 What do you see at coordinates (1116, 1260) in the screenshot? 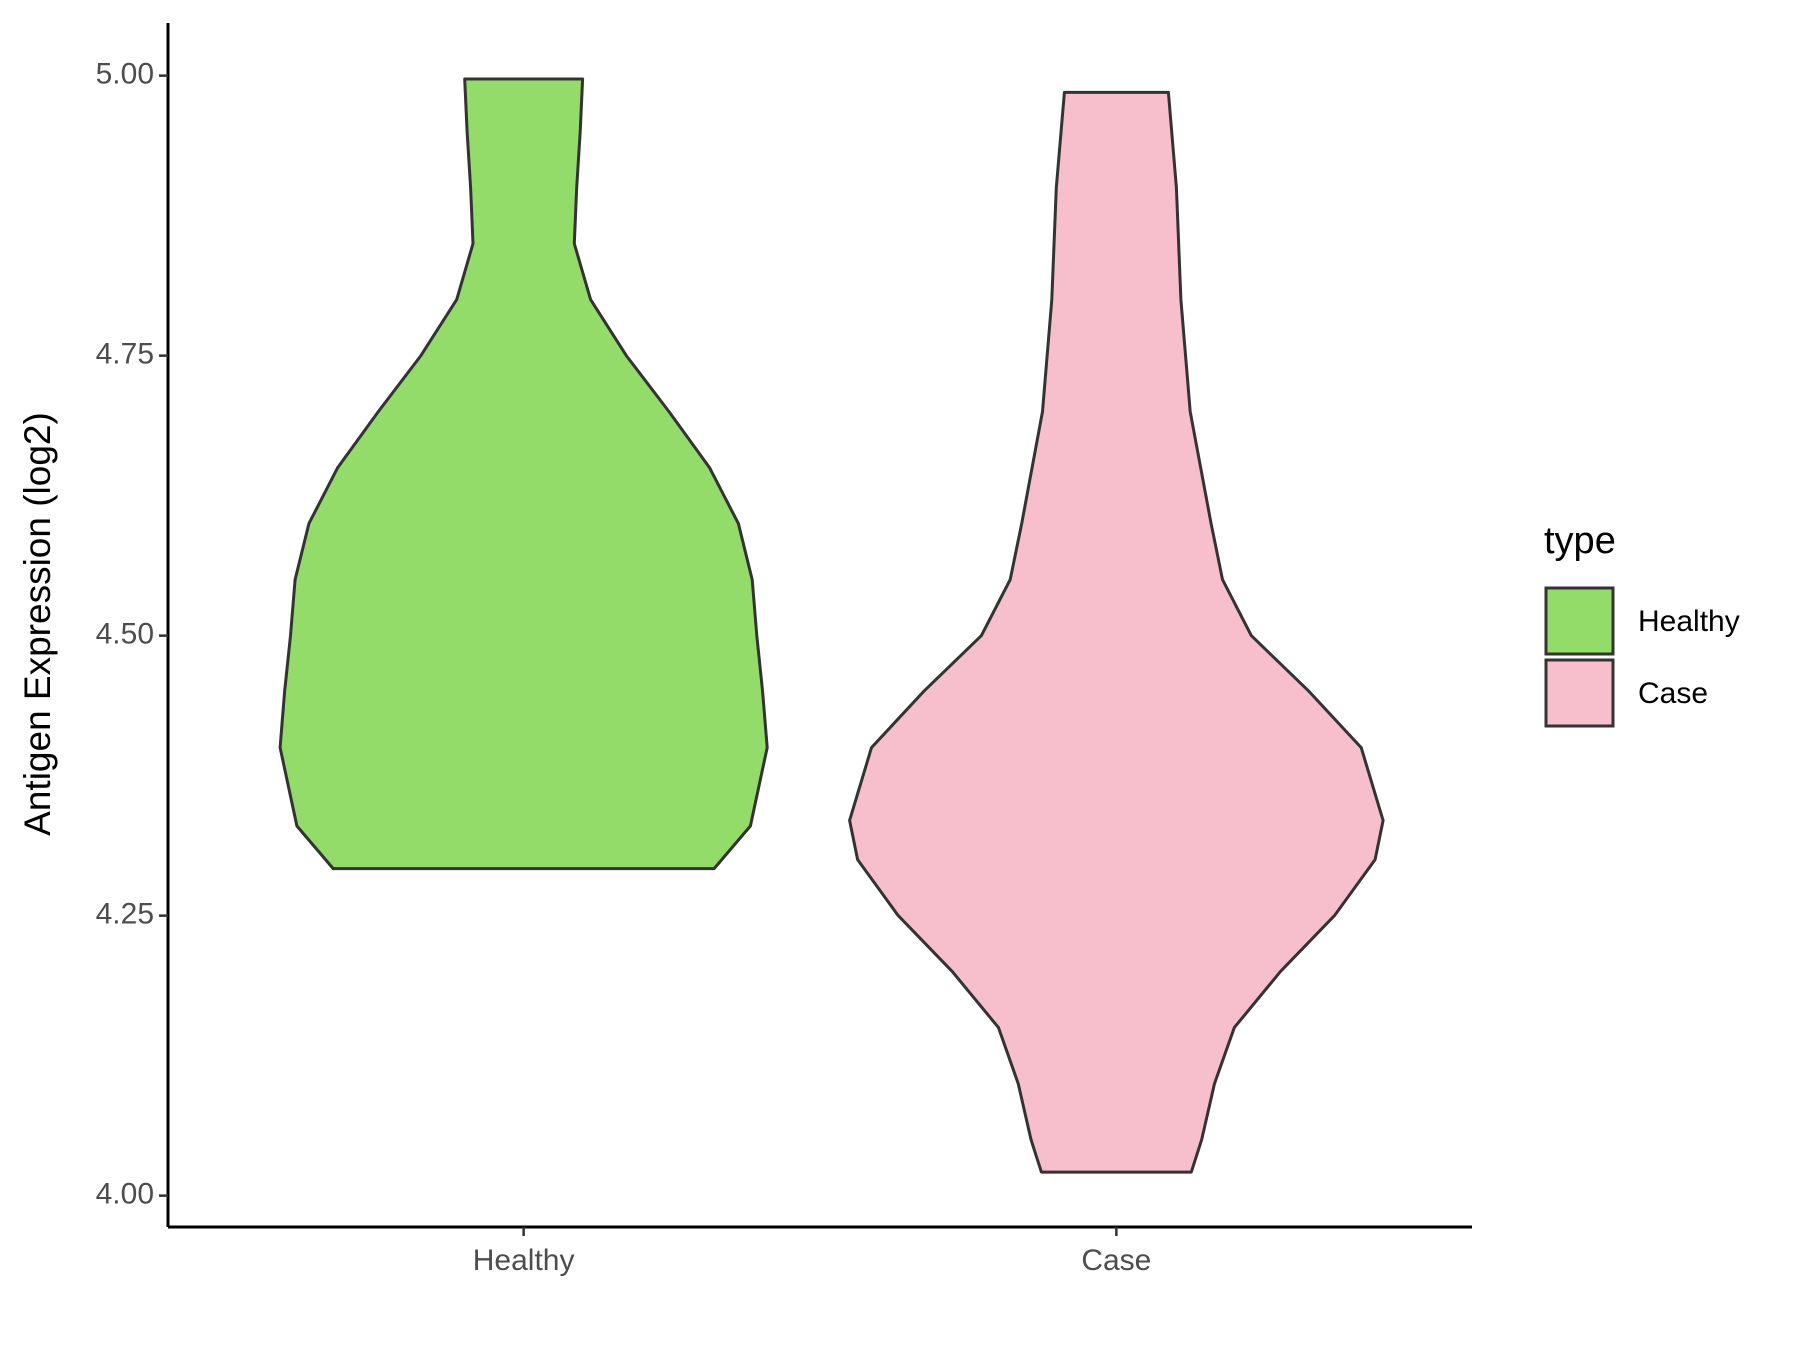
I see `x-tick-label: Case` at bounding box center [1116, 1260].